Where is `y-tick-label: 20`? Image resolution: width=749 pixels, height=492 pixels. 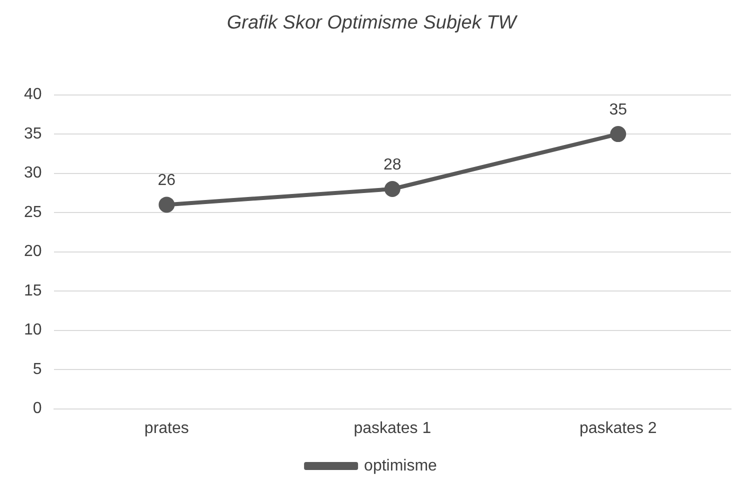 y-tick-label: 20 is located at coordinates (33, 251).